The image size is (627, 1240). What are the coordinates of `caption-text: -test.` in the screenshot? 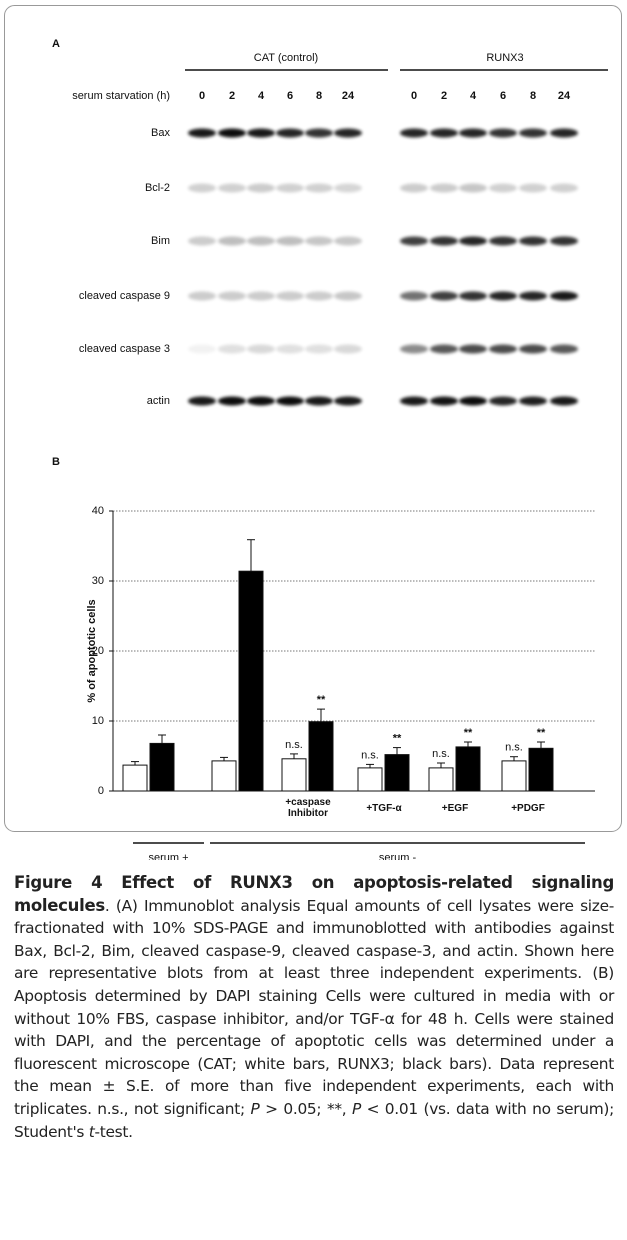 It's located at (113, 1131).